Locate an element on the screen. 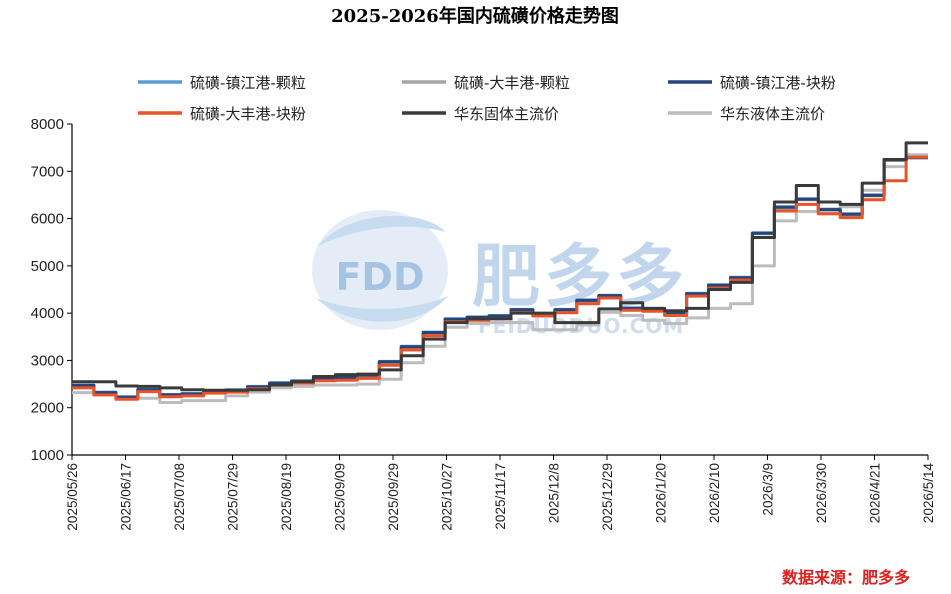 The width and height of the screenshot is (951, 594). fdd-logo: FDD is located at coordinates (380, 270).